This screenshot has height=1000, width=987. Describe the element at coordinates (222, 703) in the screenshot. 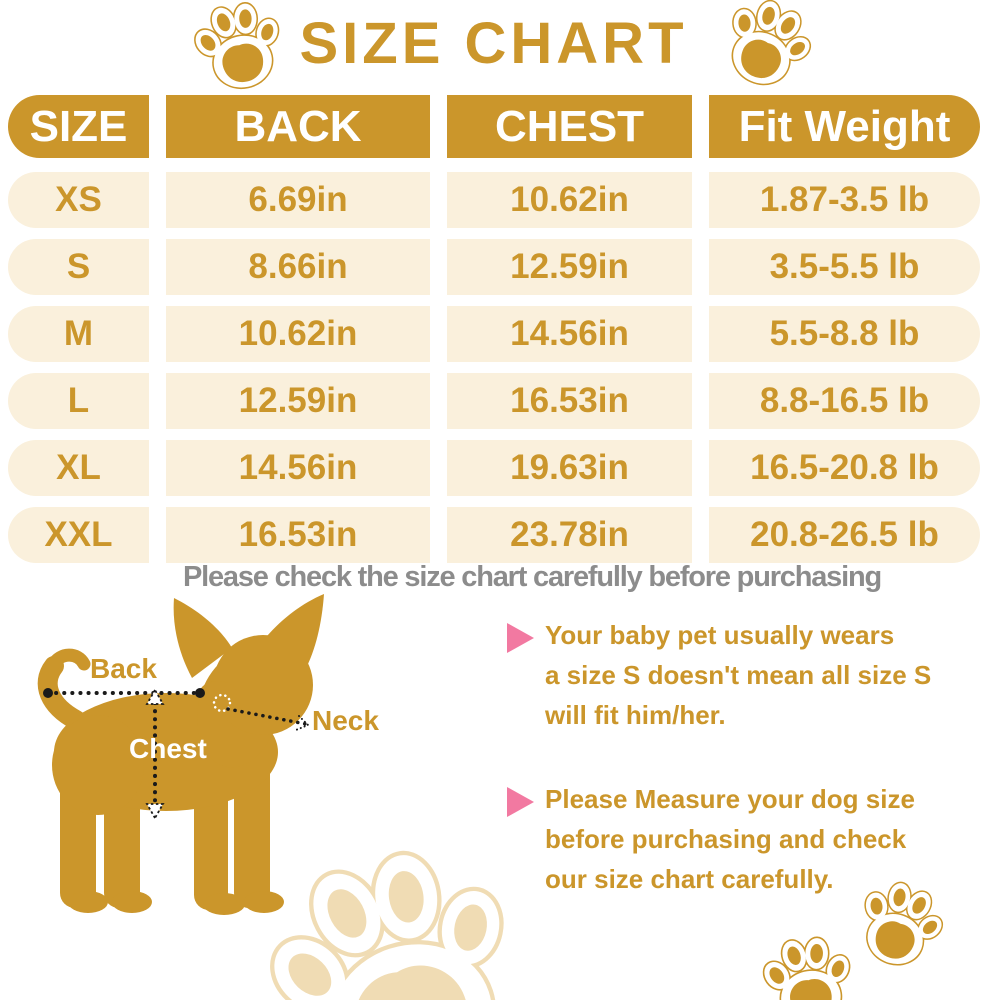

I see `neck-measure-circle` at that location.